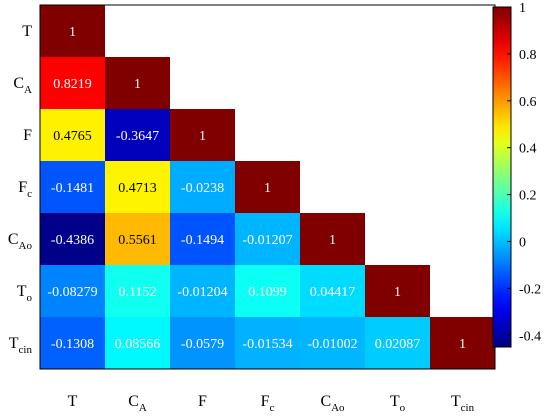 The height and width of the screenshot is (420, 550). I want to click on x-tick-label: Tcin, so click(463, 403).